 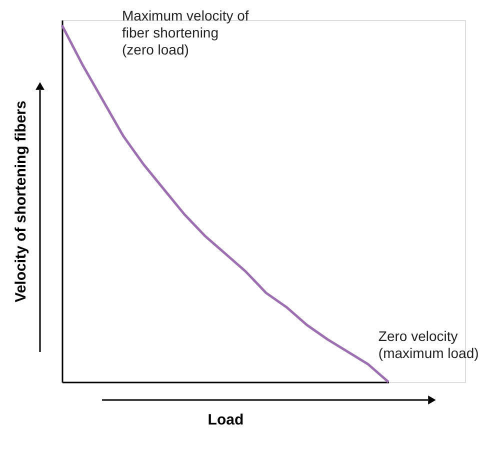 I want to click on x-axis-title: Load, so click(x=226, y=420).